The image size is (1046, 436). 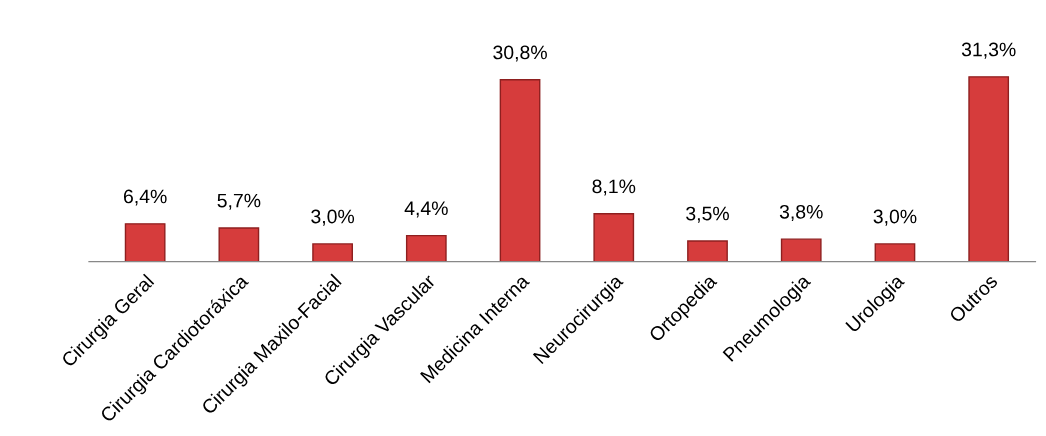 What do you see at coordinates (145, 197) in the screenshot?
I see `data-label: 6,4%` at bounding box center [145, 197].